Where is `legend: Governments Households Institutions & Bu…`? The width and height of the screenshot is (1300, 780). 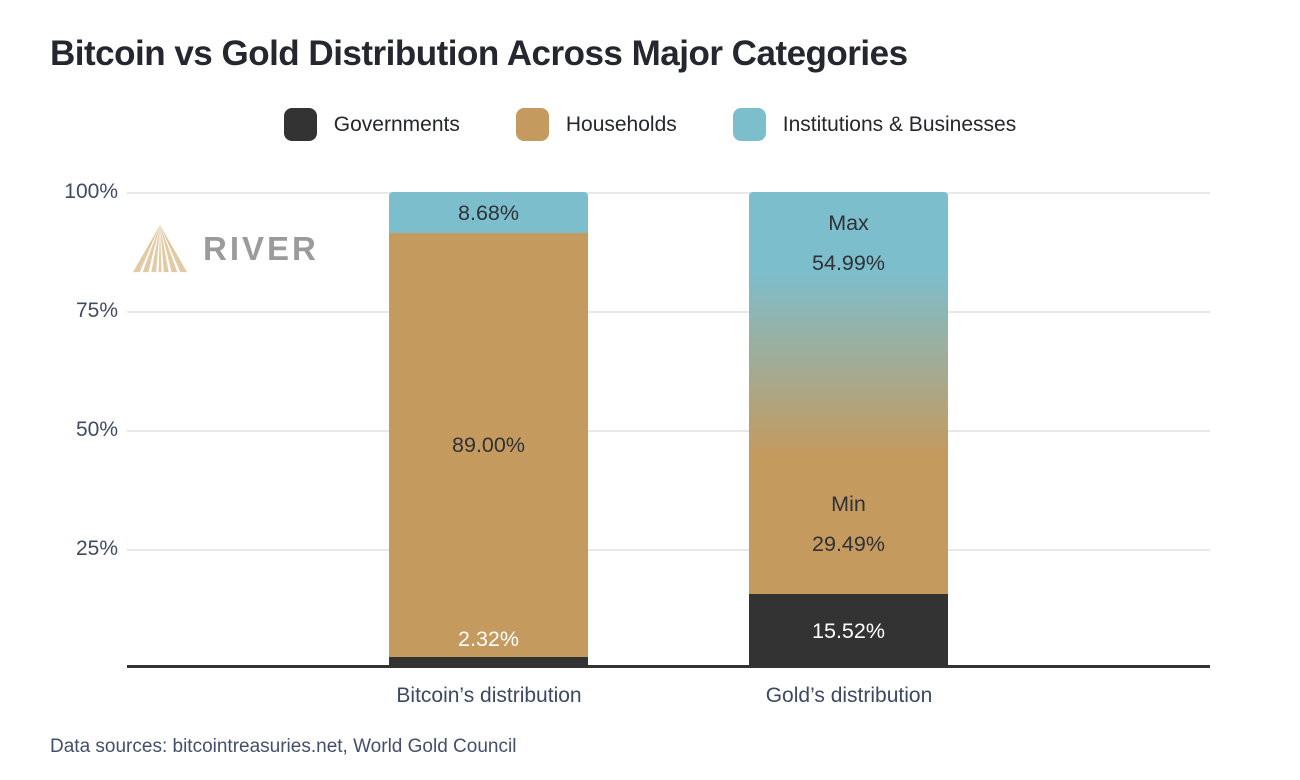 legend: Governments Households Institutions & Bu… is located at coordinates (650, 124).